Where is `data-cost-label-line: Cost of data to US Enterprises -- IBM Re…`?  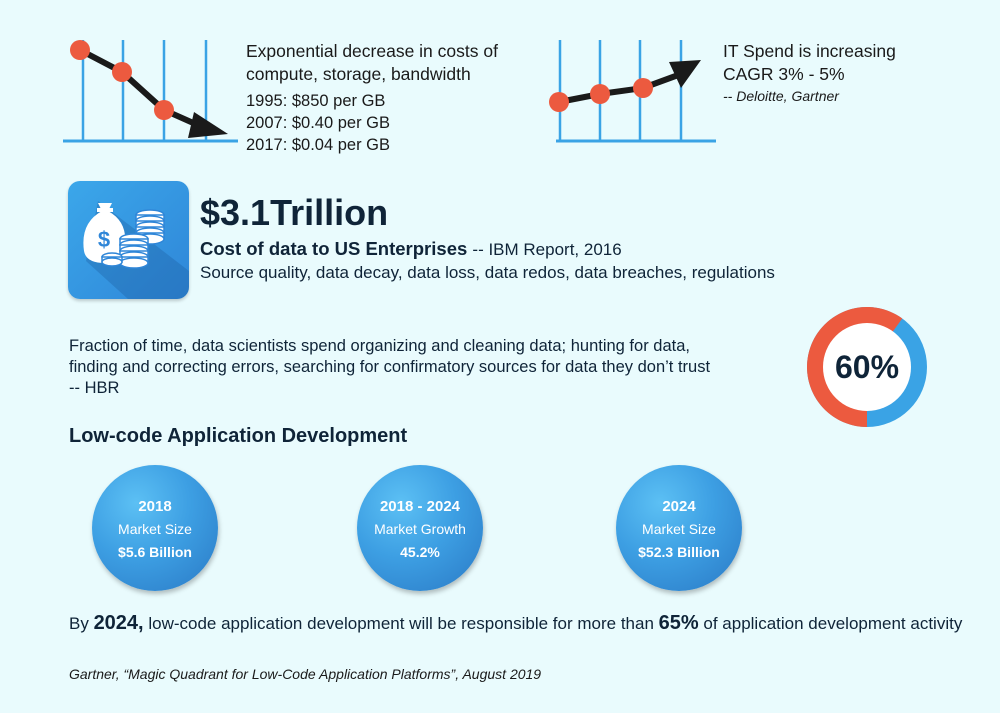 data-cost-label-line: Cost of data to US Enterprises -- IBM Re… is located at coordinates (411, 249).